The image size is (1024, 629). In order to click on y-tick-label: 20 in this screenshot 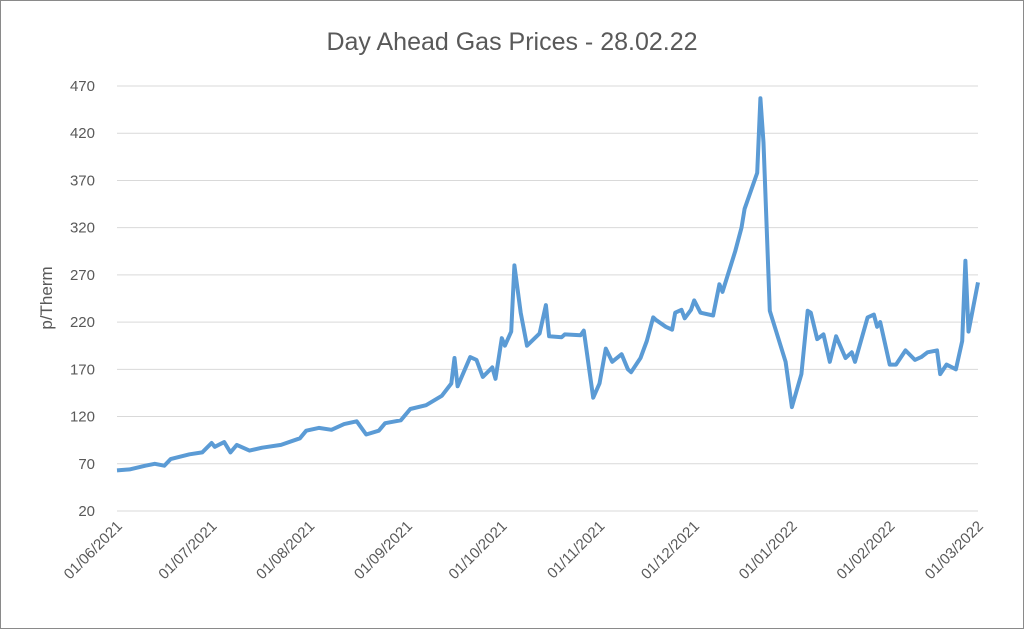, I will do `click(86, 511)`.